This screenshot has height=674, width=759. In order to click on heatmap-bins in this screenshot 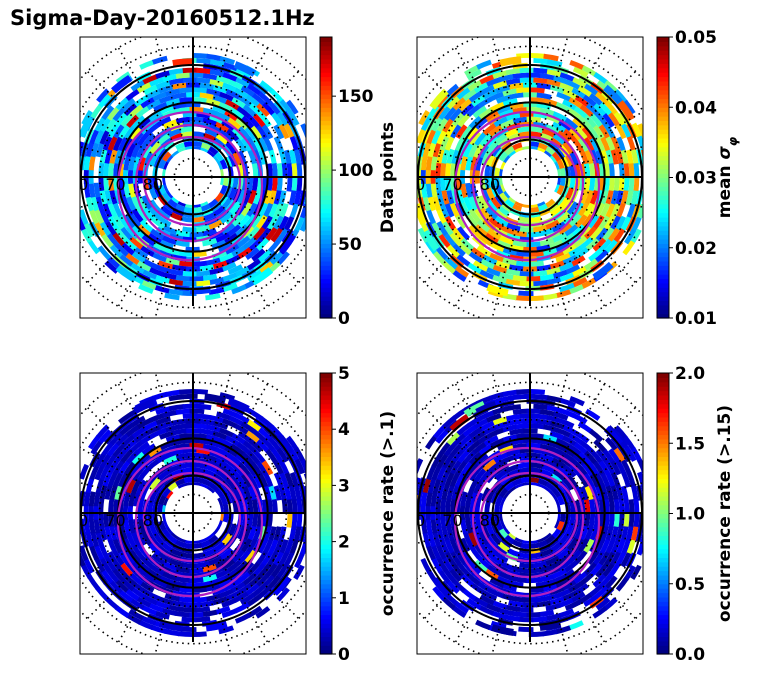, I will do `click(193, 176)`.